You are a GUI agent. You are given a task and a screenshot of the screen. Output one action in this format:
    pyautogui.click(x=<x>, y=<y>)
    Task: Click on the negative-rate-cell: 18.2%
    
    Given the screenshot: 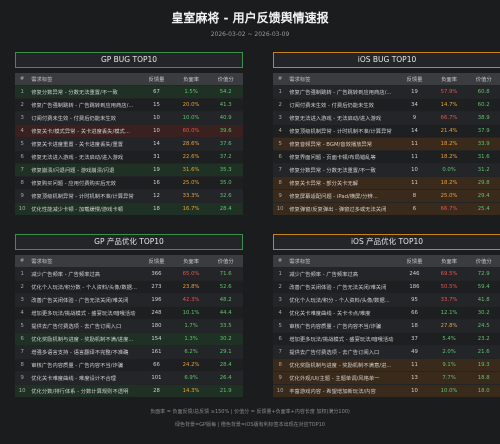 What is the action you would take?
    pyautogui.click(x=449, y=143)
    